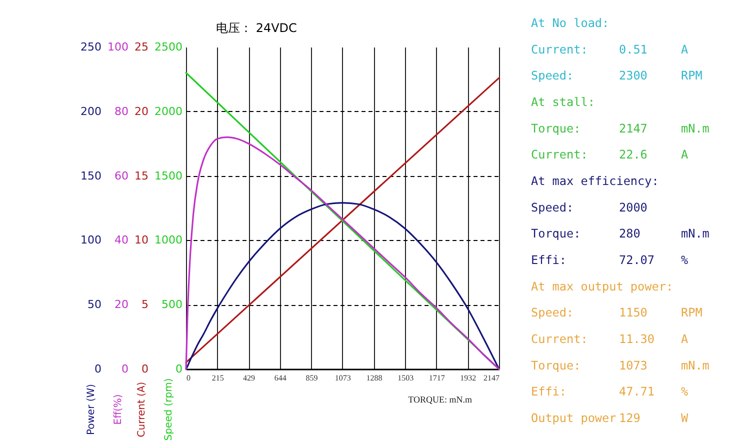  Describe the element at coordinates (440, 399) in the screenshot. I see `x-axis-title: TORQUE: mN.m` at that location.